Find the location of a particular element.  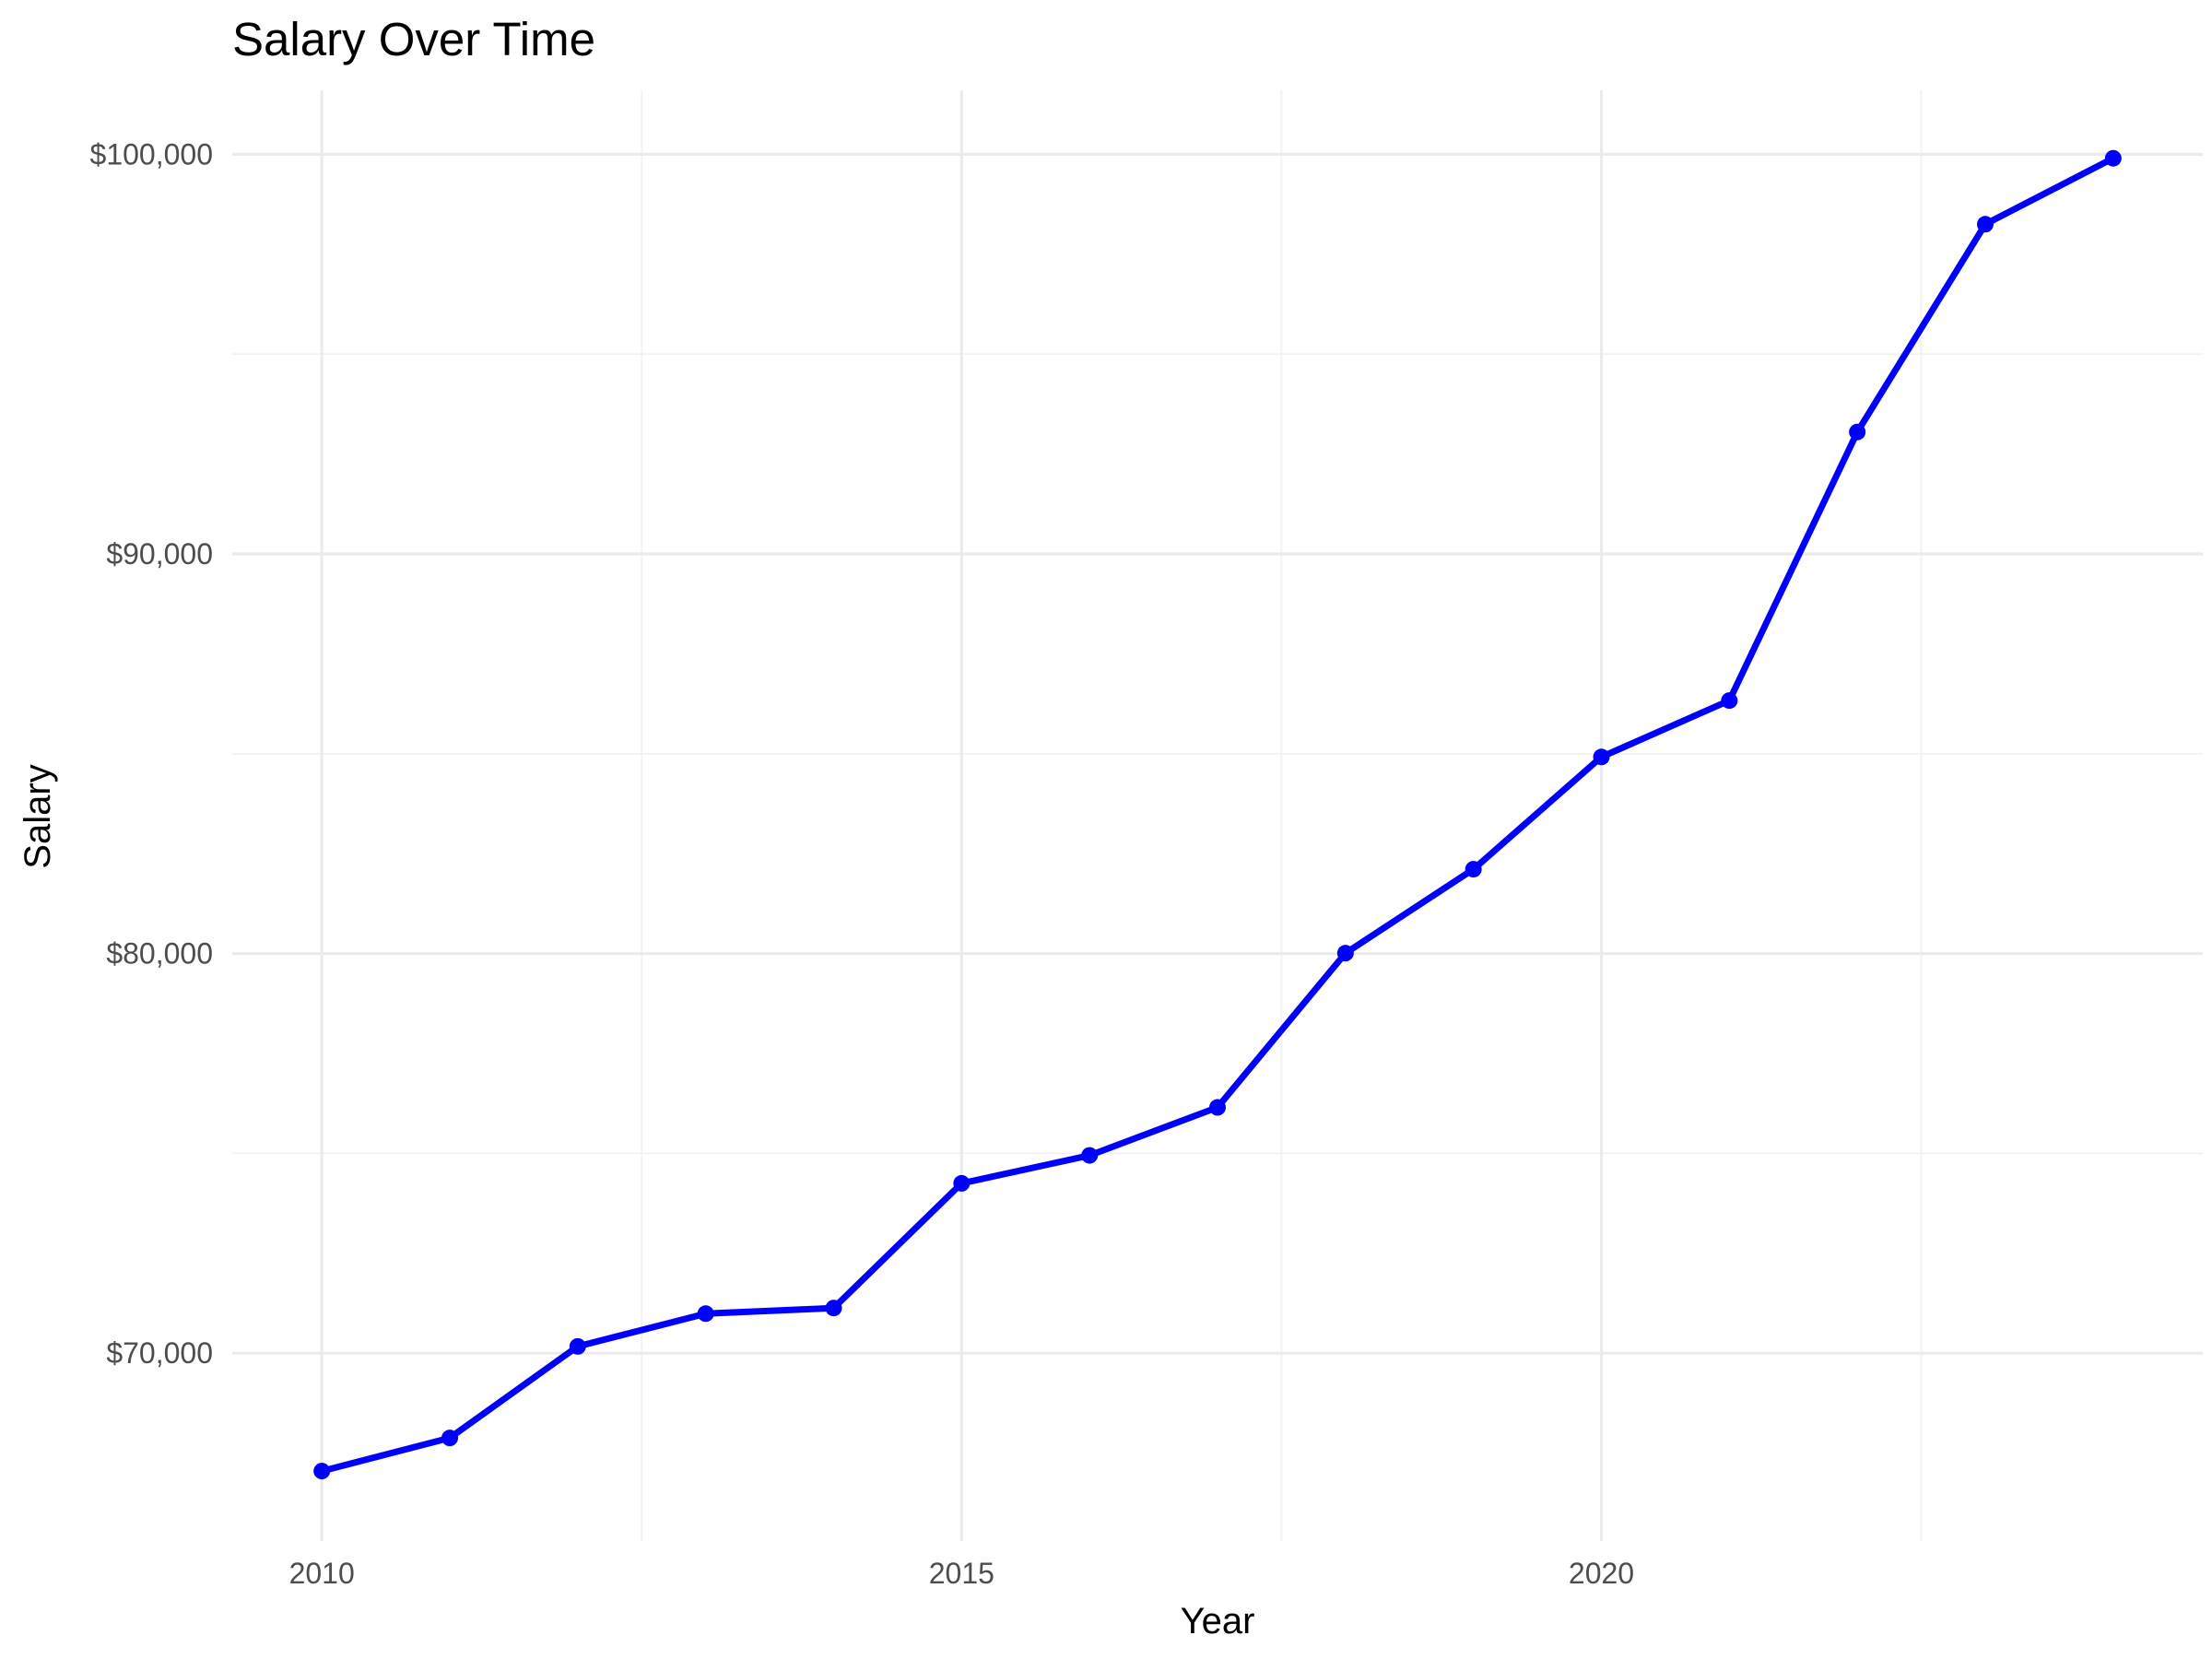

y-tick-label: $100,000 is located at coordinates (151, 154).